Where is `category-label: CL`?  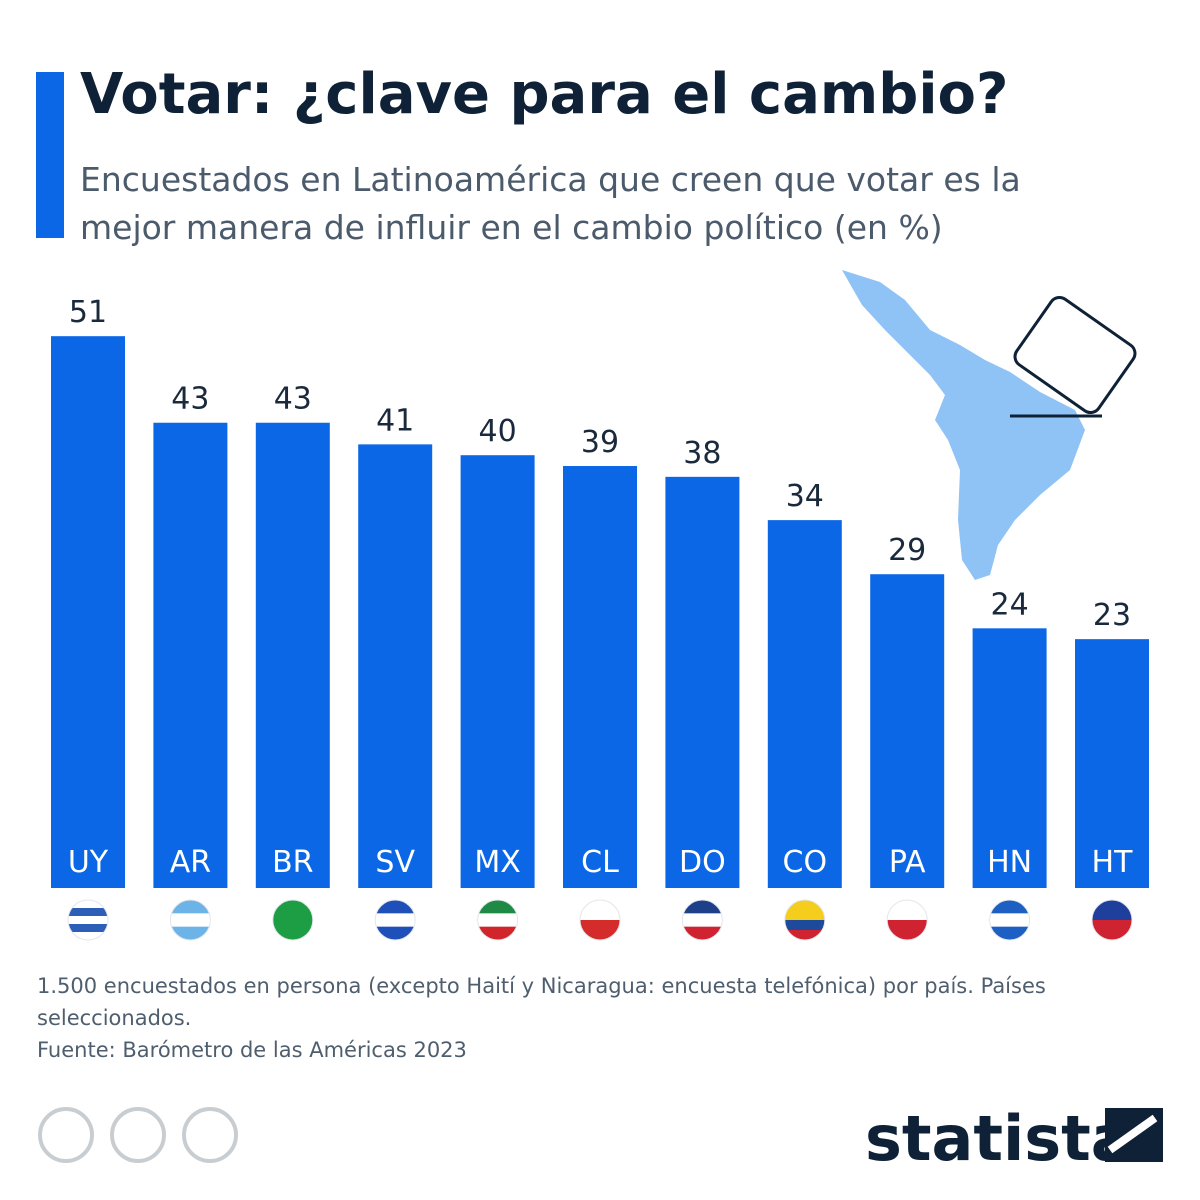
category-label: CL is located at coordinates (600, 862).